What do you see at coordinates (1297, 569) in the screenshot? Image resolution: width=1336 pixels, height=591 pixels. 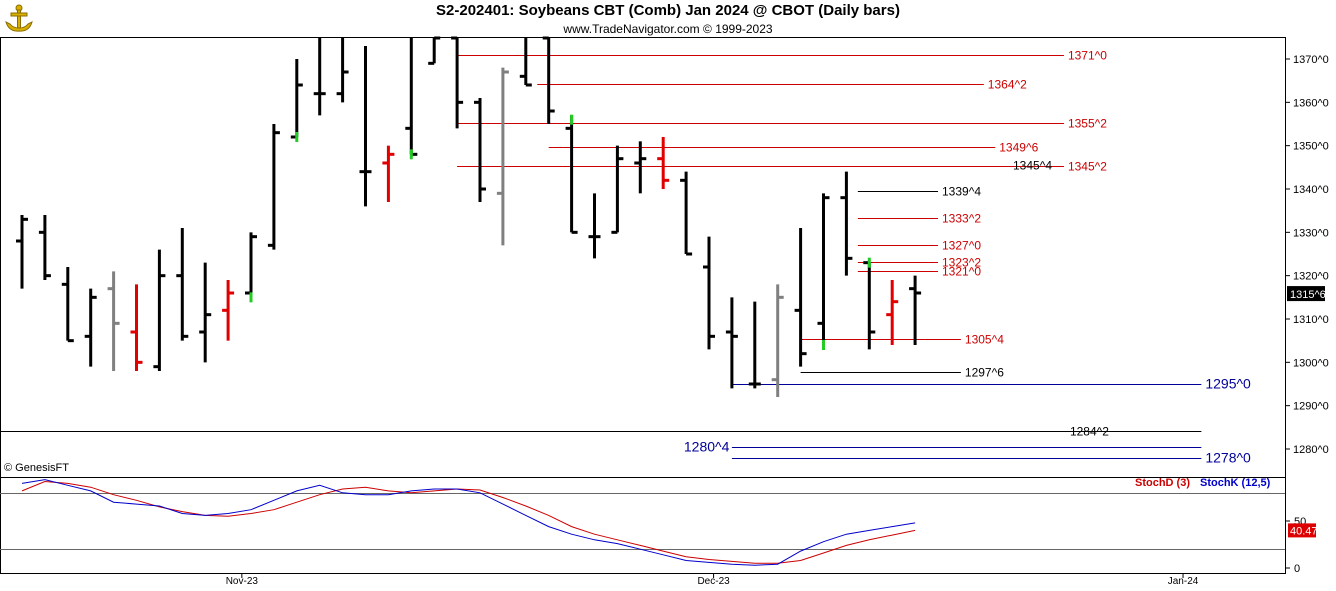 I see `stoch-tick-label: 0` at bounding box center [1297, 569].